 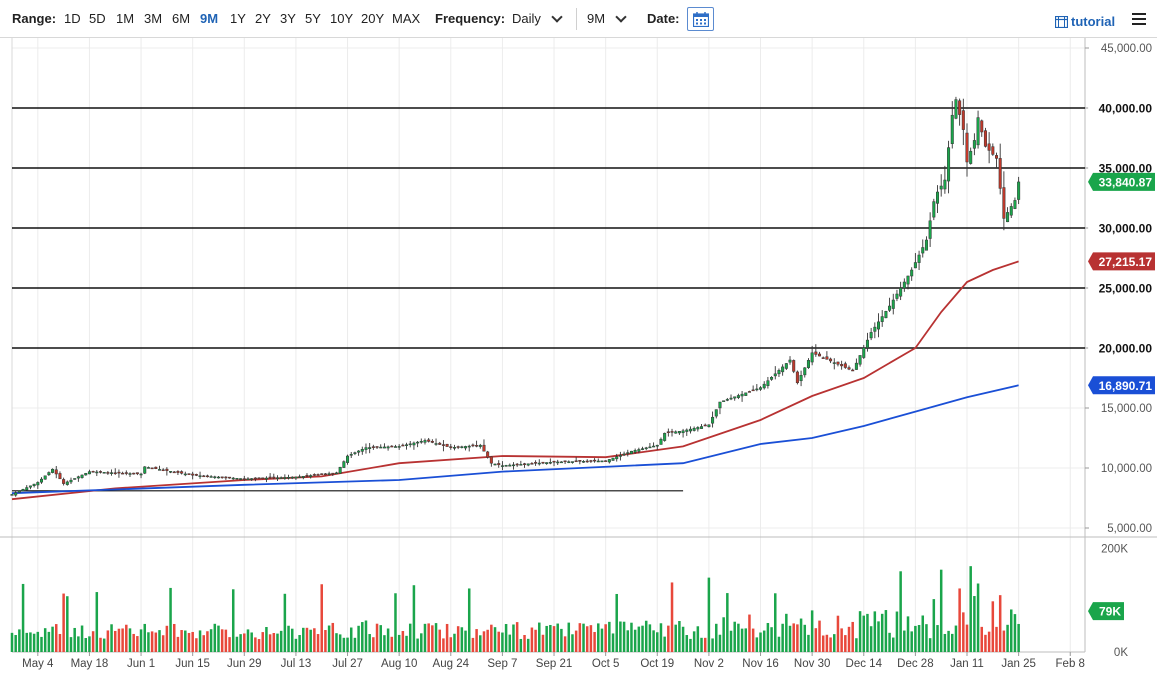 What do you see at coordinates (125, 18) in the screenshot?
I see `range-1m-button: 1M` at bounding box center [125, 18].